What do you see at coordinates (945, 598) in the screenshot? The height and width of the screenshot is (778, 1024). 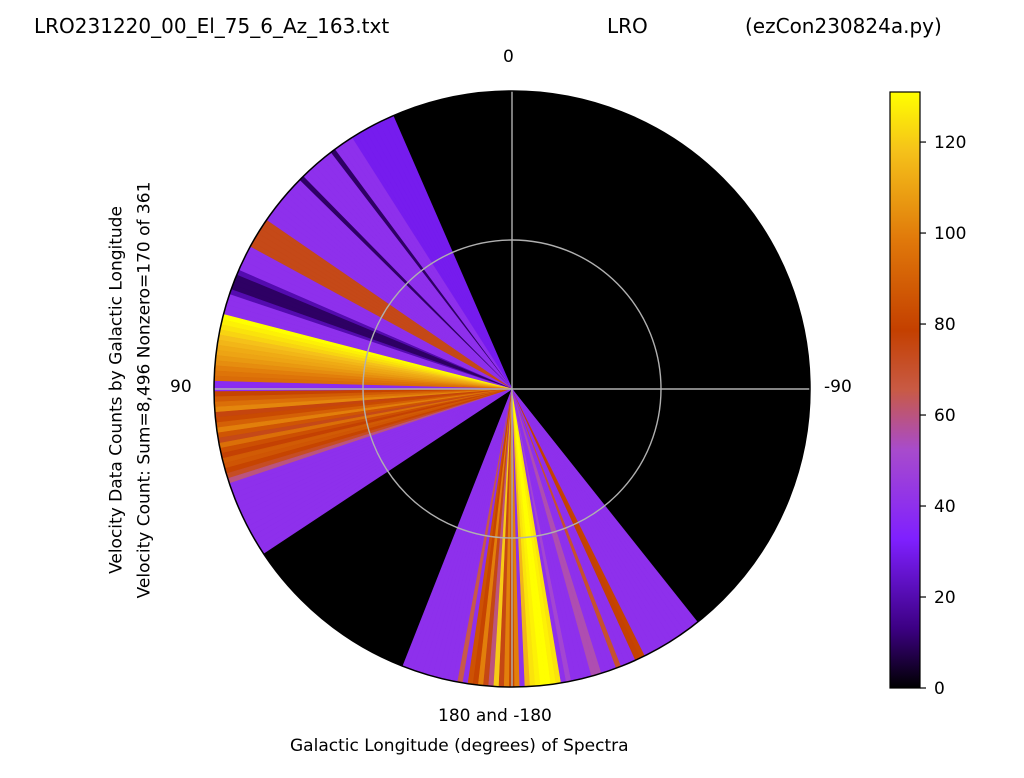 I see `colorbar-tick-label: 20` at bounding box center [945, 598].